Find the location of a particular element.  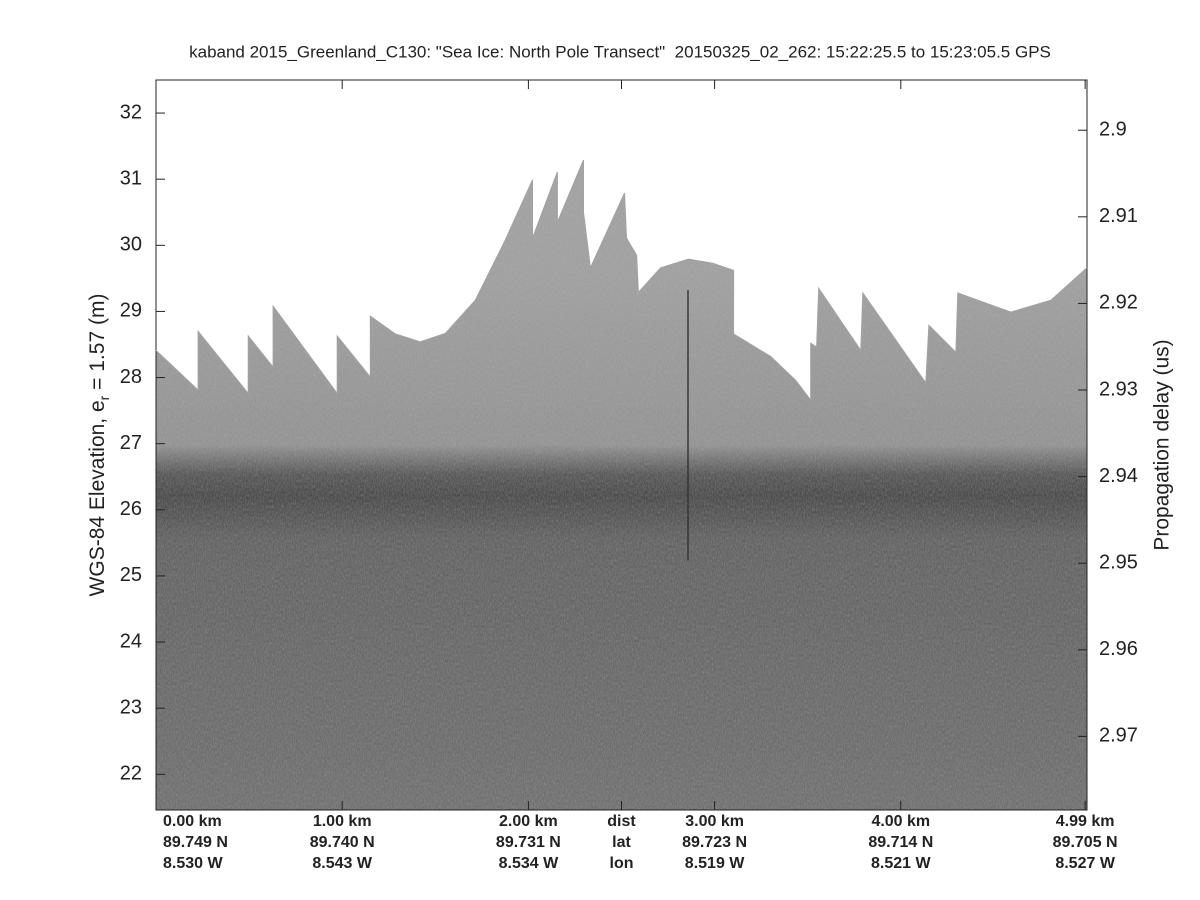

y-tick-label: 32 is located at coordinates (131, 112).